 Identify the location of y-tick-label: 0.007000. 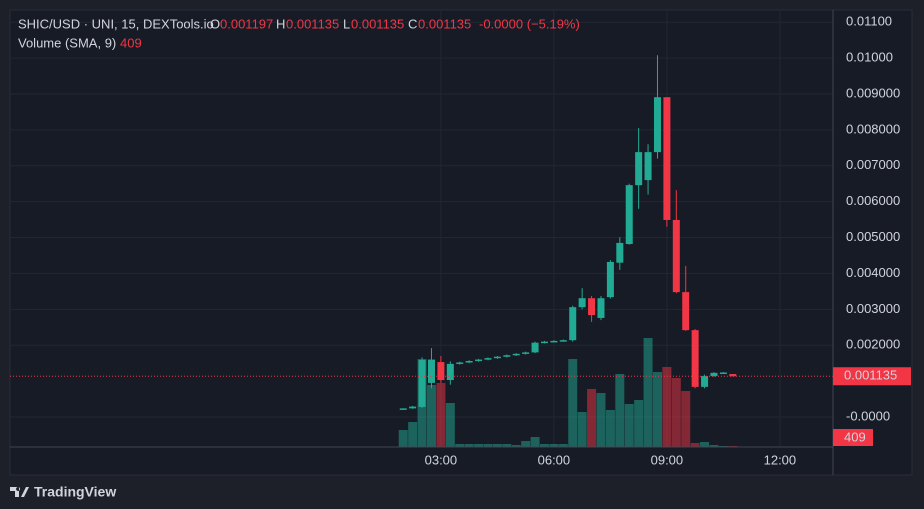
(873, 164).